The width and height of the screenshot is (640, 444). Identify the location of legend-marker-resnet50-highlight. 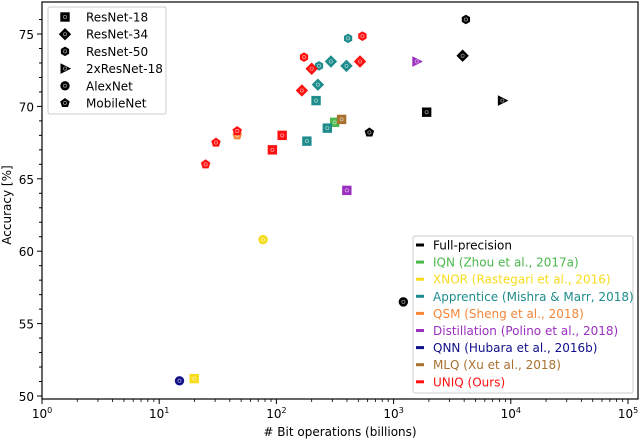
(65, 51).